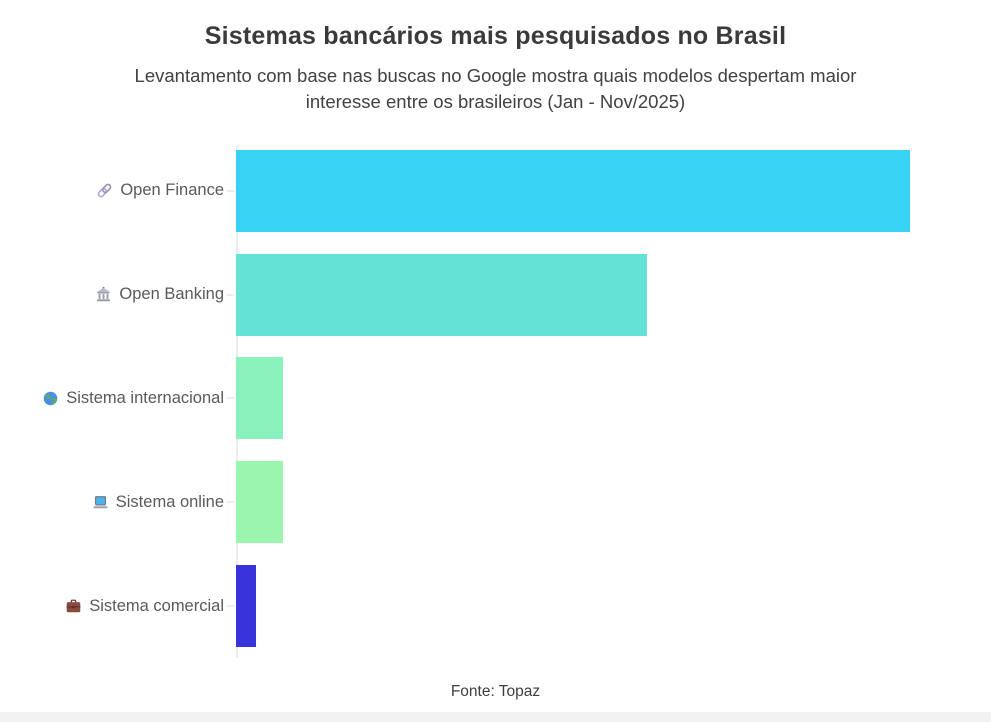 The image size is (991, 722). What do you see at coordinates (495, 717) in the screenshot?
I see `bottom-edge-strip` at bounding box center [495, 717].